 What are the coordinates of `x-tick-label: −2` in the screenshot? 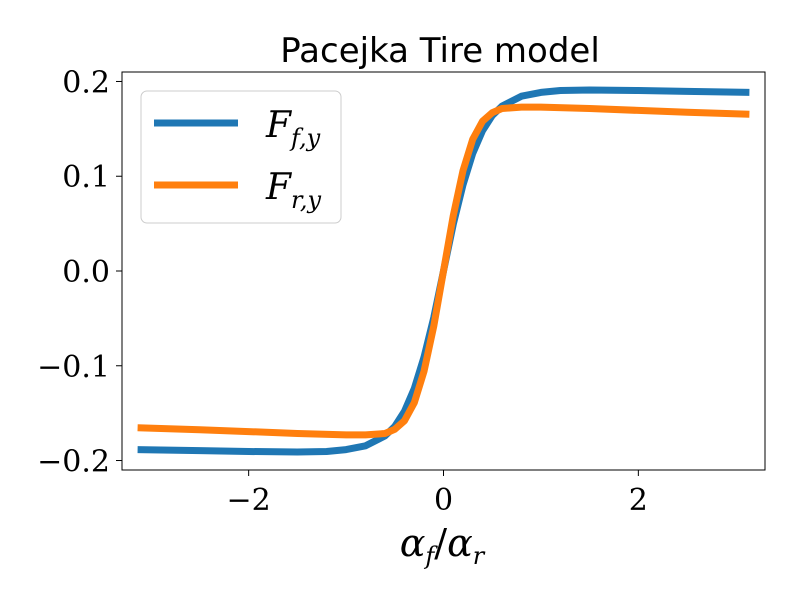 It's located at (249, 500).